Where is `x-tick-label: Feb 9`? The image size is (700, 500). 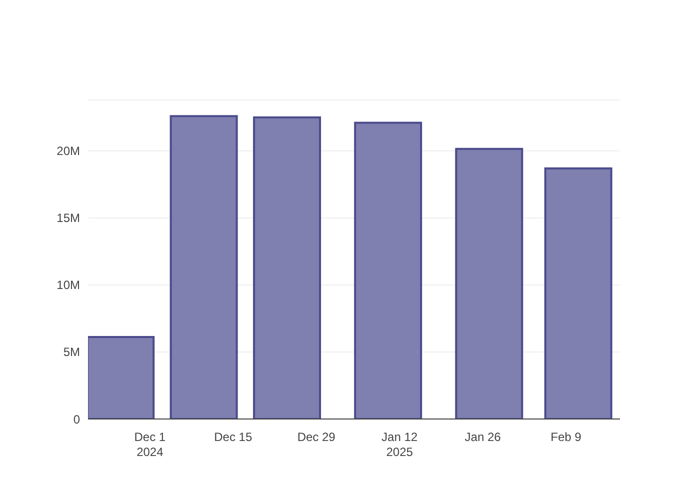
x-tick-label: Feb 9 is located at coordinates (566, 437).